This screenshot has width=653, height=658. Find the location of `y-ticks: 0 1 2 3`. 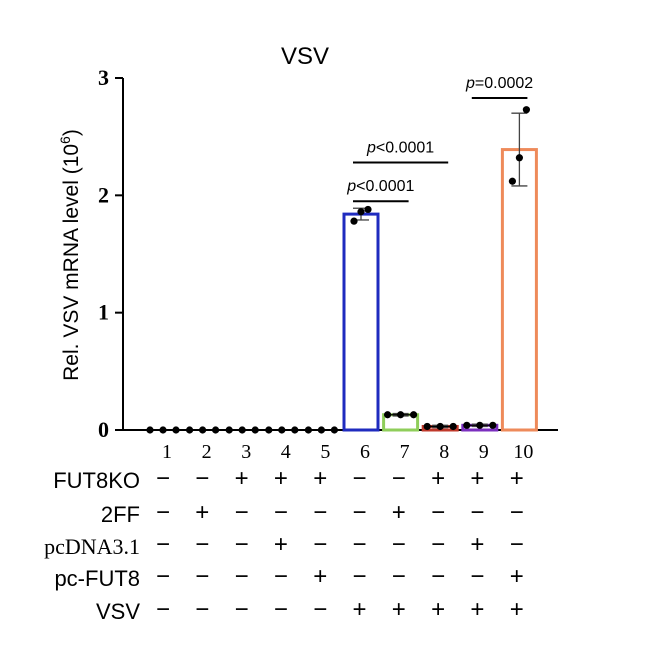

y-ticks: 0 1 2 3 is located at coordinates (110, 253).